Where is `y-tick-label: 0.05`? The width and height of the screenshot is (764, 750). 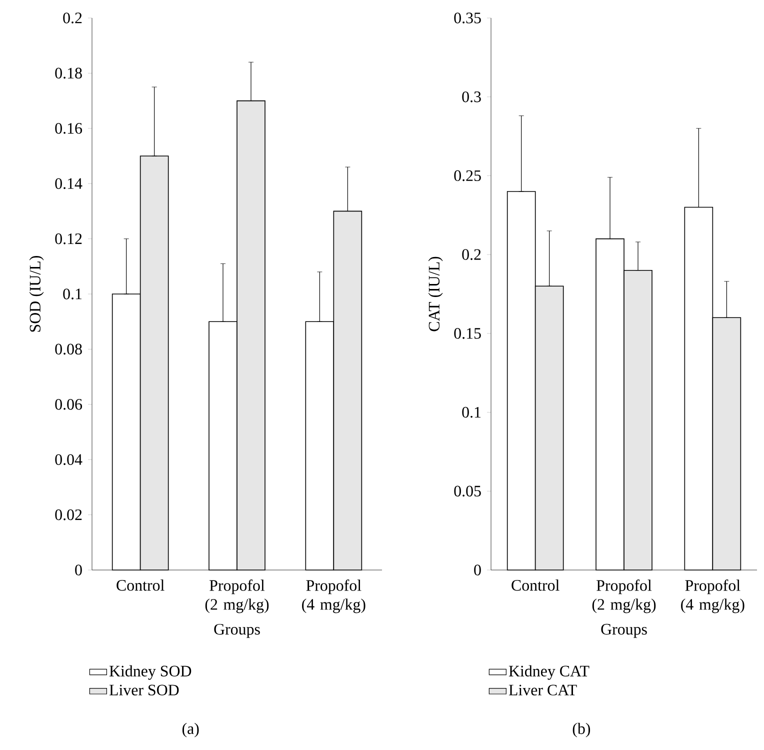
y-tick-label: 0.05 is located at coordinates (467, 491).